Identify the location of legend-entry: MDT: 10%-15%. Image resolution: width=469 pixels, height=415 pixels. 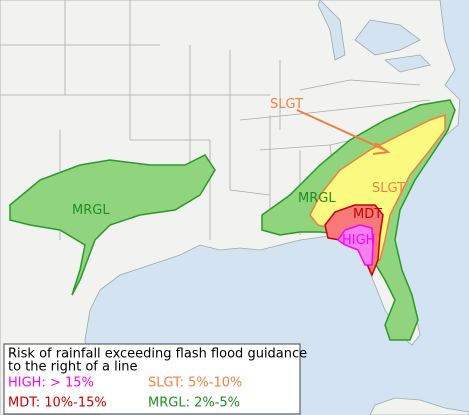
(57, 403).